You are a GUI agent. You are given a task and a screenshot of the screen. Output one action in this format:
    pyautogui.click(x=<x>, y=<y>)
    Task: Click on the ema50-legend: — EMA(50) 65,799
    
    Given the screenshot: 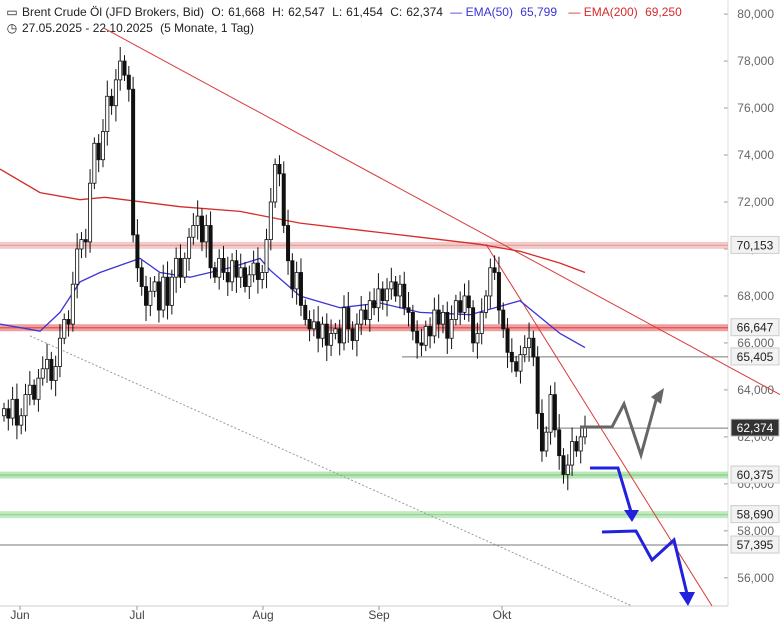 What is the action you would take?
    pyautogui.click(x=503, y=12)
    